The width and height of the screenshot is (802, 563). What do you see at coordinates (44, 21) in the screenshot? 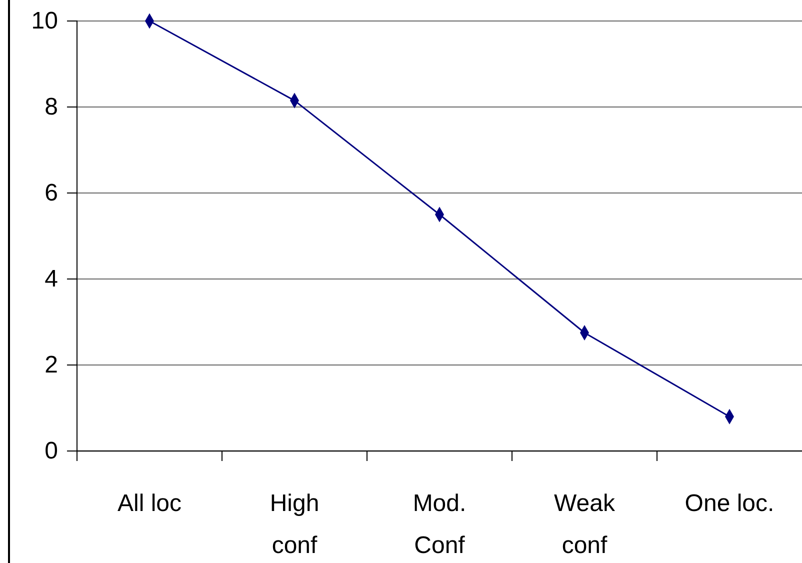
I see `y-tick-label: 10` at bounding box center [44, 21].